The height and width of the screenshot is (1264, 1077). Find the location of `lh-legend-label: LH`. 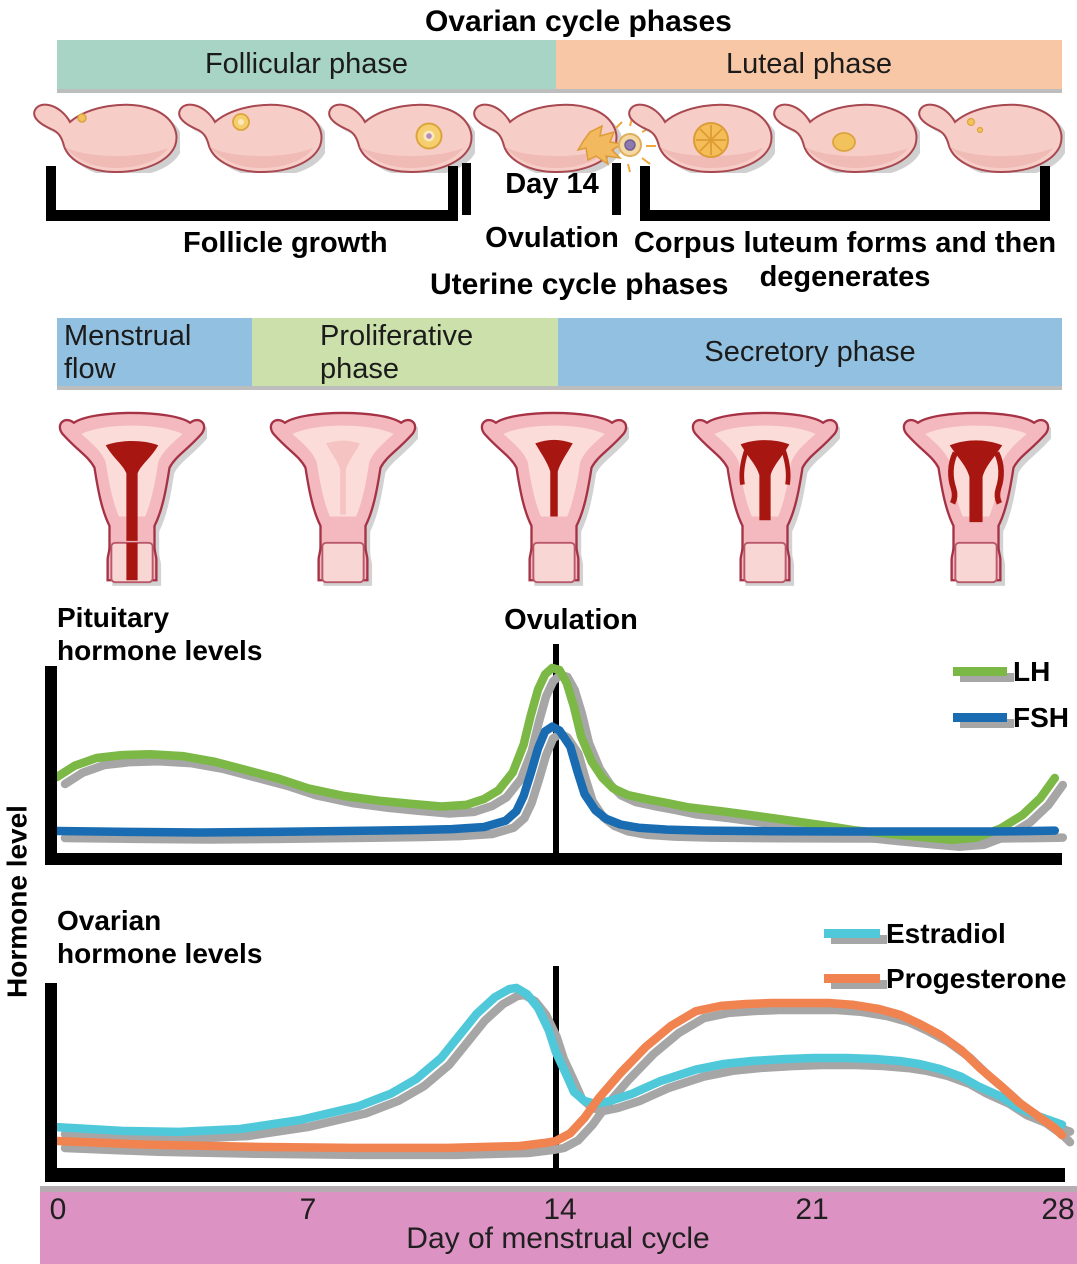

lh-legend-label: LH is located at coordinates (1032, 671).